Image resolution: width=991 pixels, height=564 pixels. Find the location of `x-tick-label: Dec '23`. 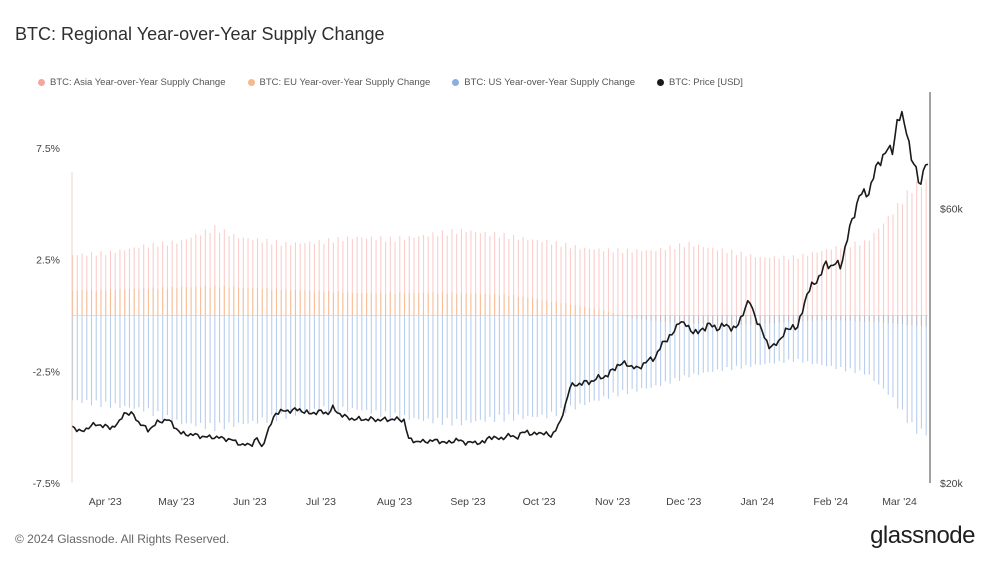

x-tick-label: Dec '23 is located at coordinates (683, 502).